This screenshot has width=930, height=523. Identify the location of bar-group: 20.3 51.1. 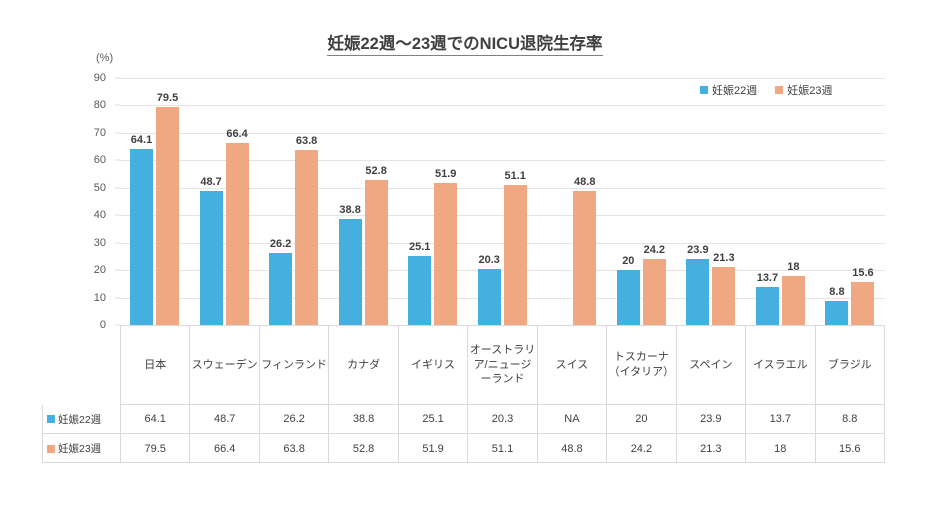
(503, 201).